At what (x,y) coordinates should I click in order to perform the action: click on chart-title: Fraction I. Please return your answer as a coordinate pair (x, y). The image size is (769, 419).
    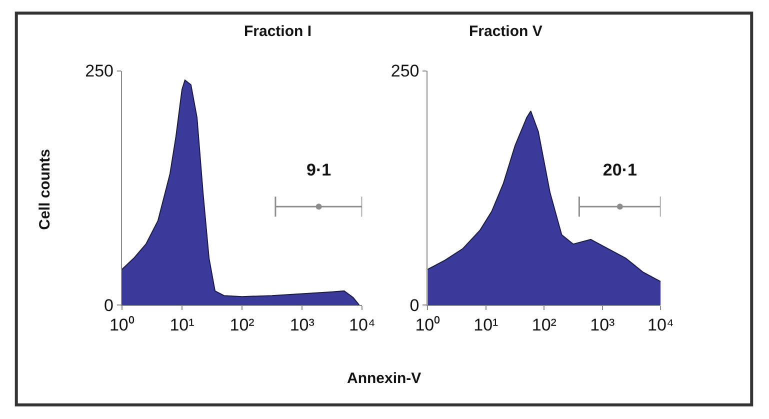
    Looking at the image, I should click on (278, 31).